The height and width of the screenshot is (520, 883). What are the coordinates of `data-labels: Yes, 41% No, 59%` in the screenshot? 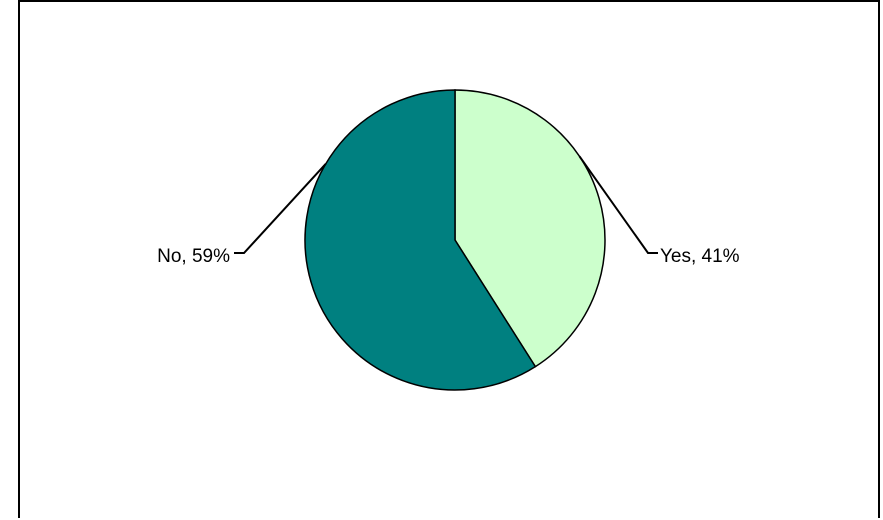 It's located at (448, 256).